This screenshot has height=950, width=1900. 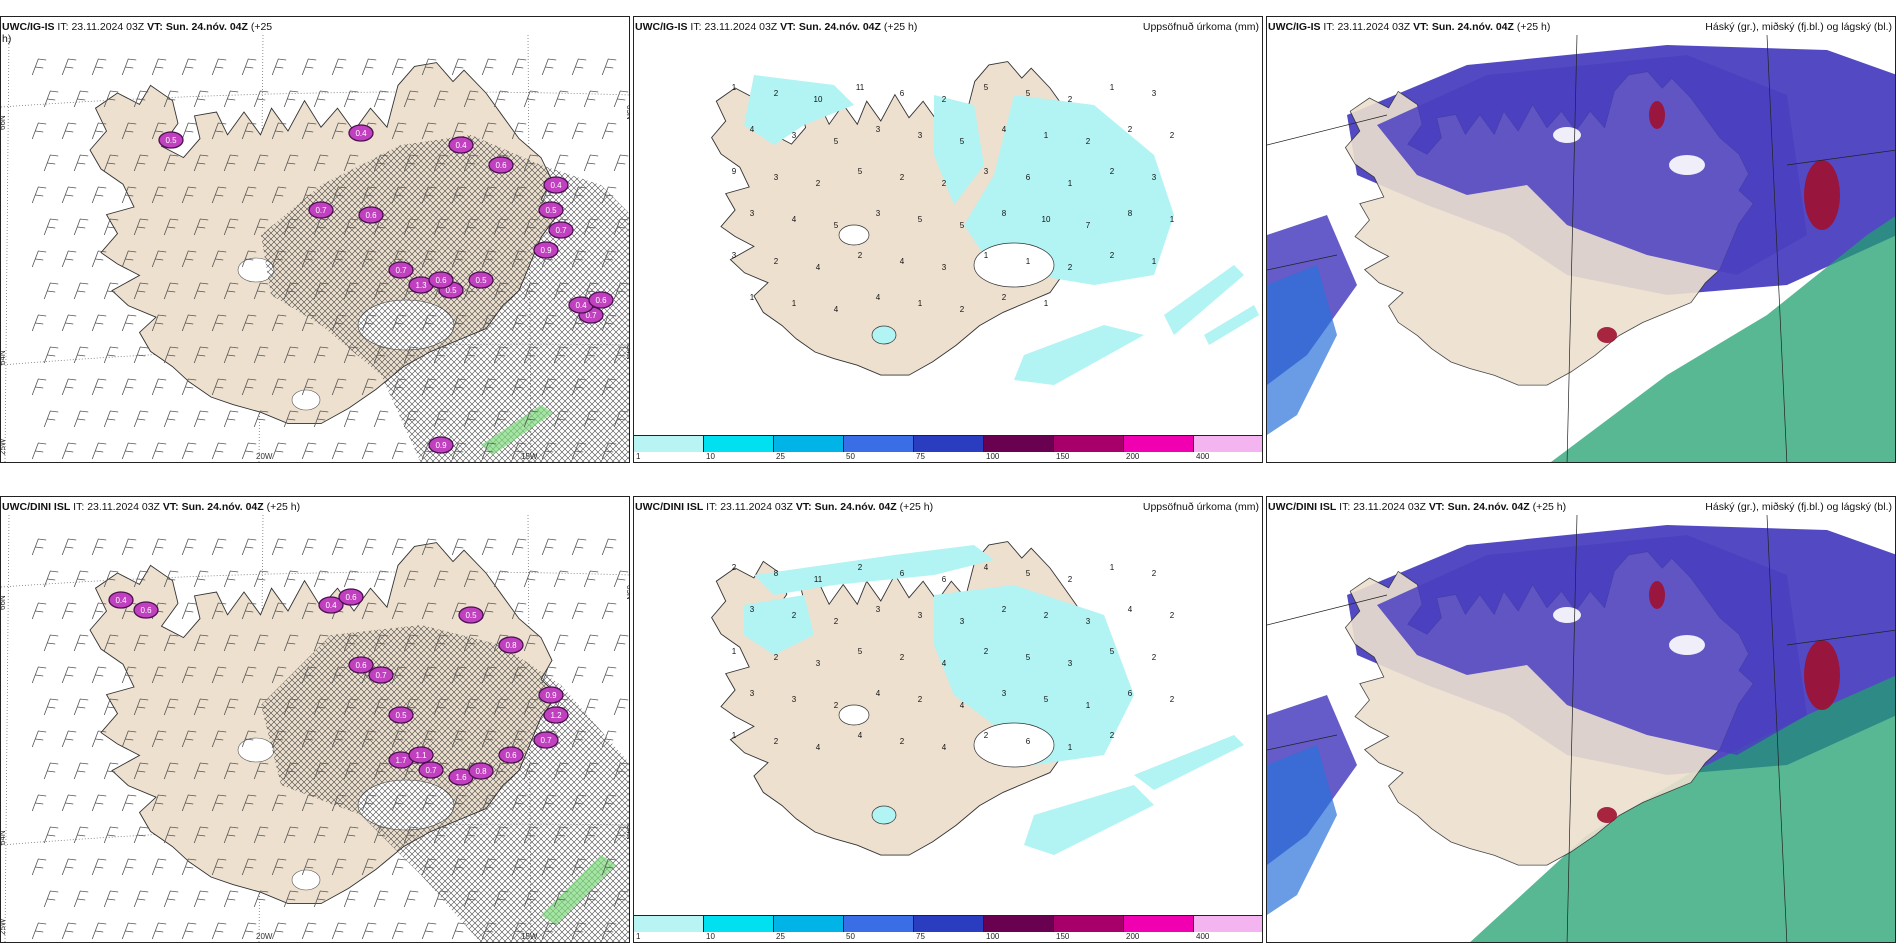 I want to click on precip-value-label: 10, so click(x=1046, y=219).